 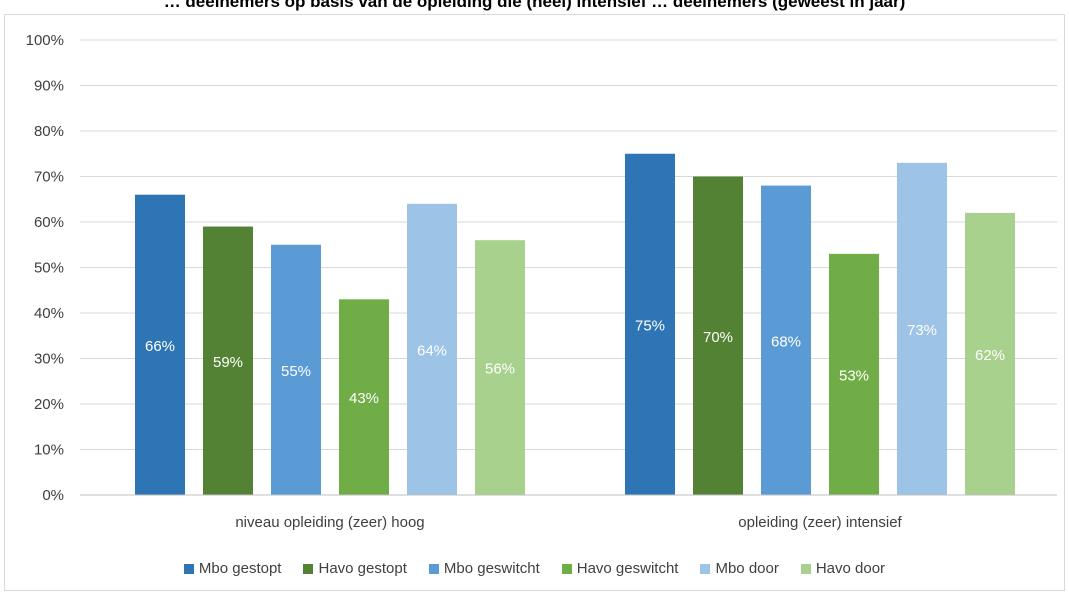 What do you see at coordinates (49, 131) in the screenshot?
I see `y-tick-label: 80%` at bounding box center [49, 131].